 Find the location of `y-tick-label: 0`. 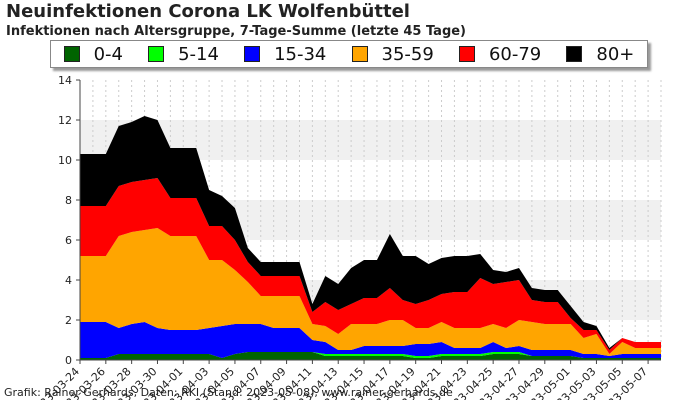

y-tick-label: 0 is located at coordinates (68, 360).